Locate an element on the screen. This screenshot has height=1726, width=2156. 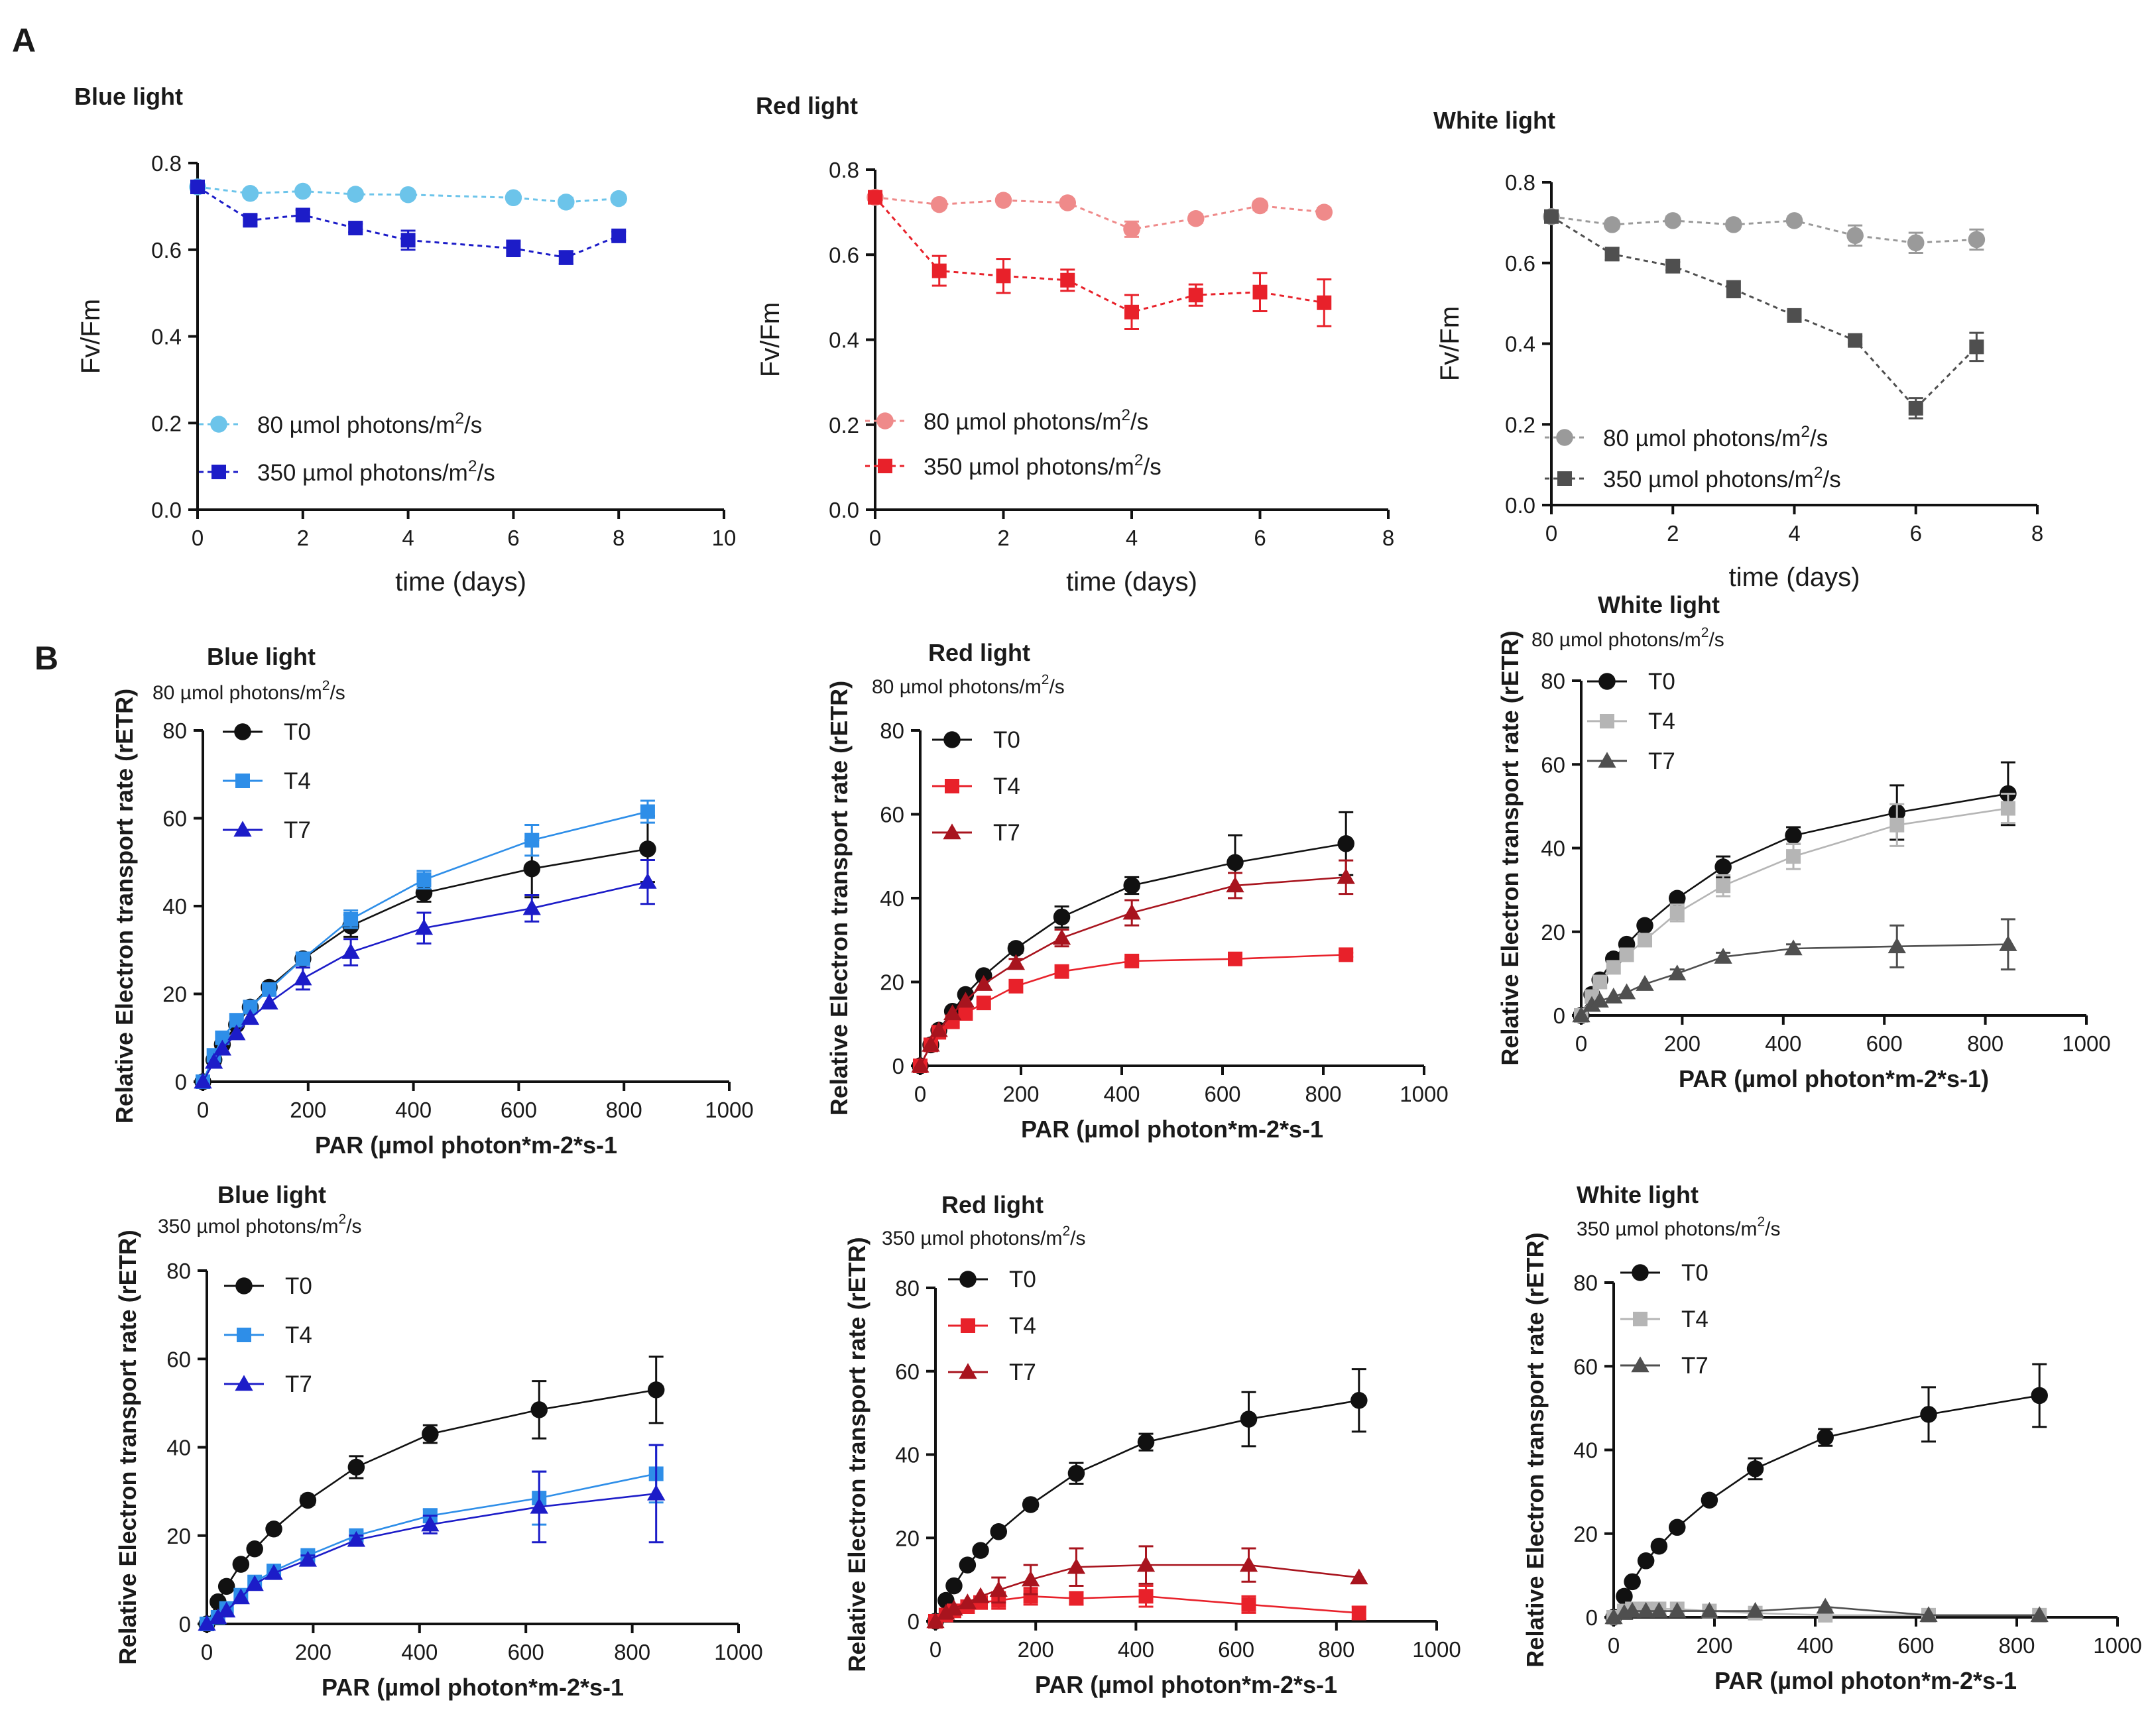
chart-title: Blue light is located at coordinates (128, 96).